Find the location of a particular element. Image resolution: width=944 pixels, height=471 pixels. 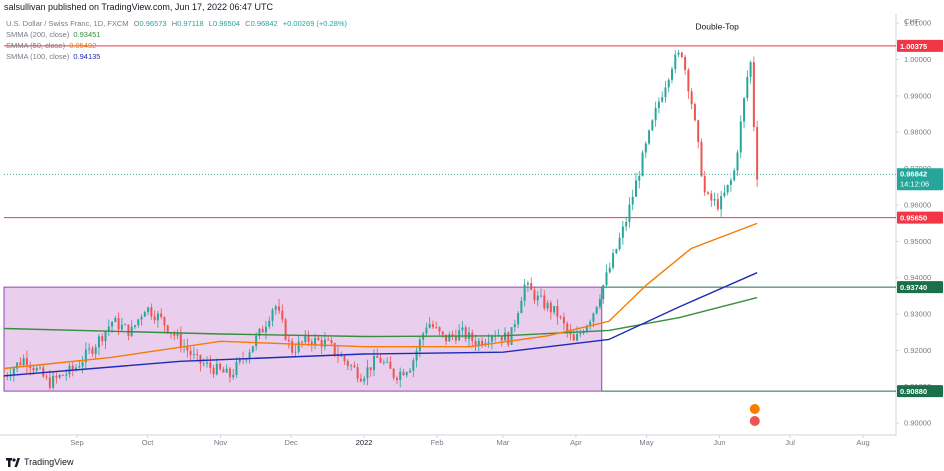

low-label: L is located at coordinates (210, 23).